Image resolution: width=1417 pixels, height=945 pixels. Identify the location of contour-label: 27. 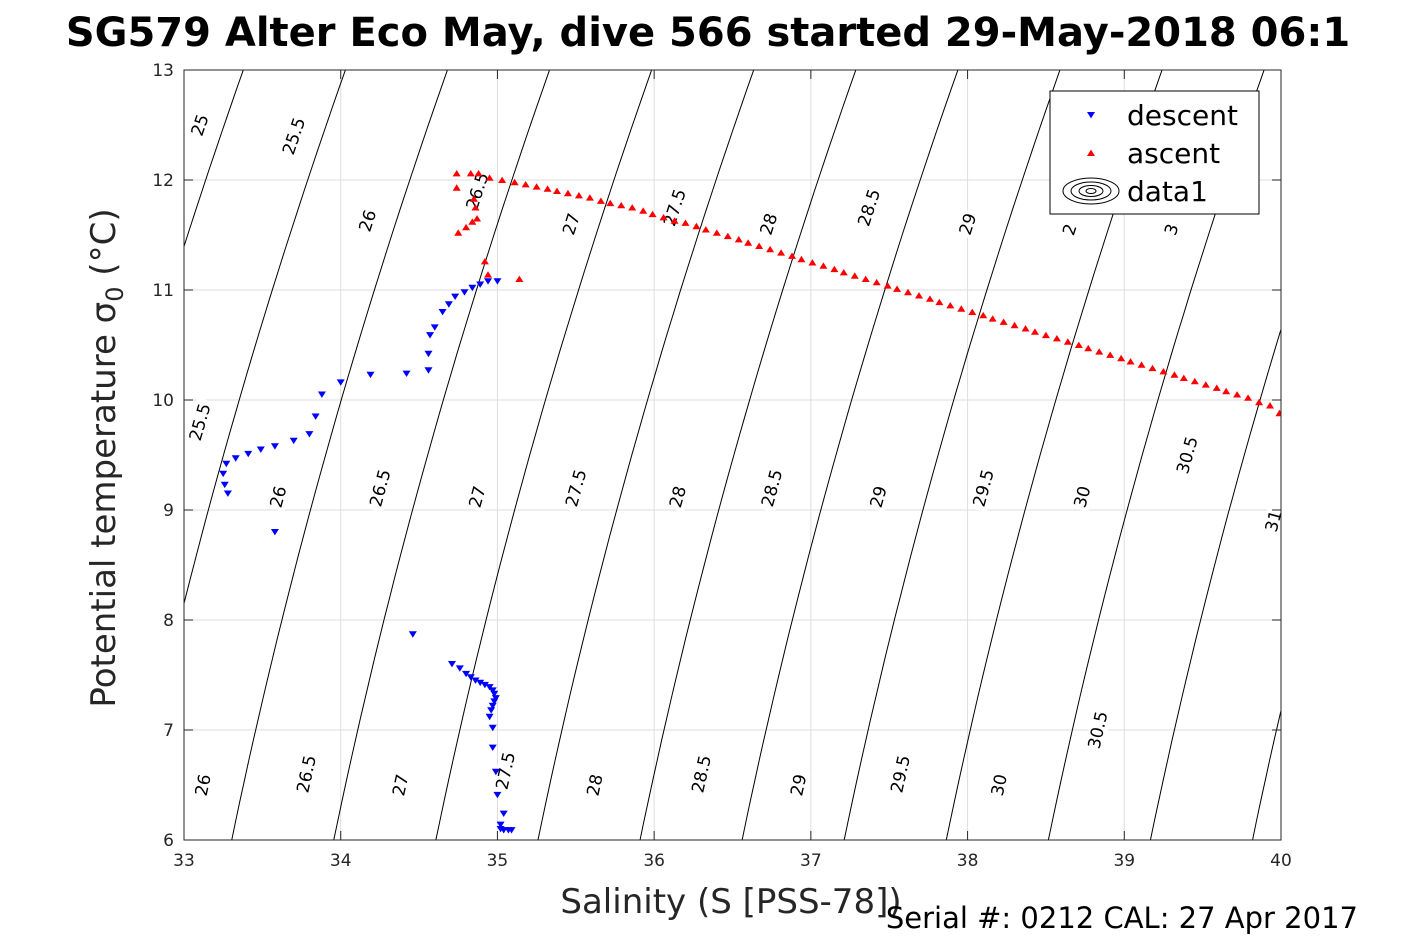
(401, 785).